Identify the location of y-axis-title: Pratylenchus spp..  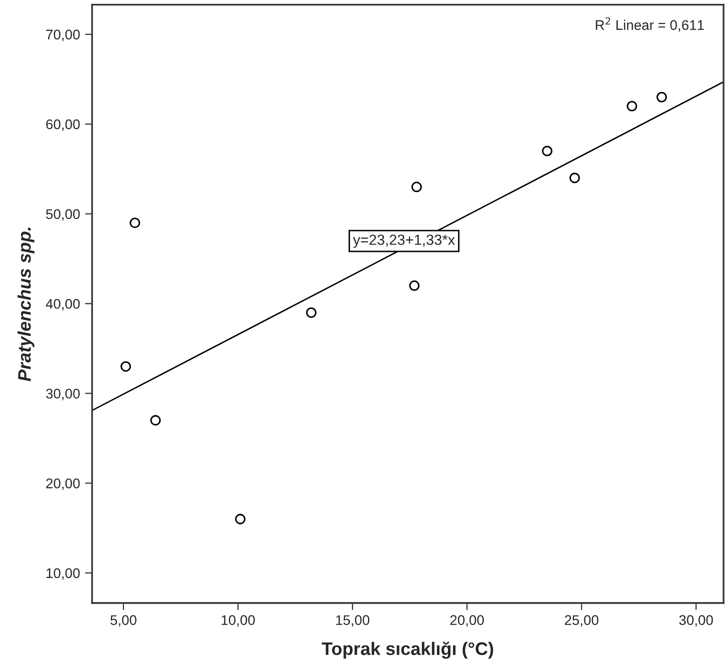
(26, 305).